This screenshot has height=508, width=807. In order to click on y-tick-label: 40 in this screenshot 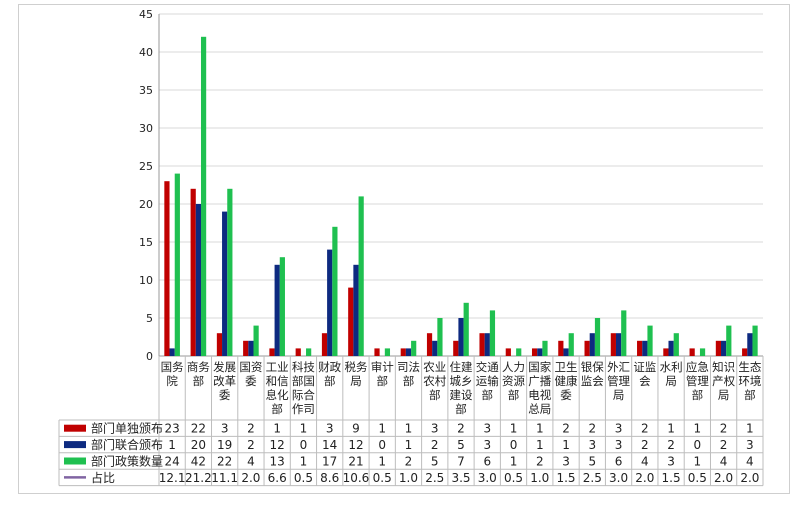, I will do `click(146, 52)`.